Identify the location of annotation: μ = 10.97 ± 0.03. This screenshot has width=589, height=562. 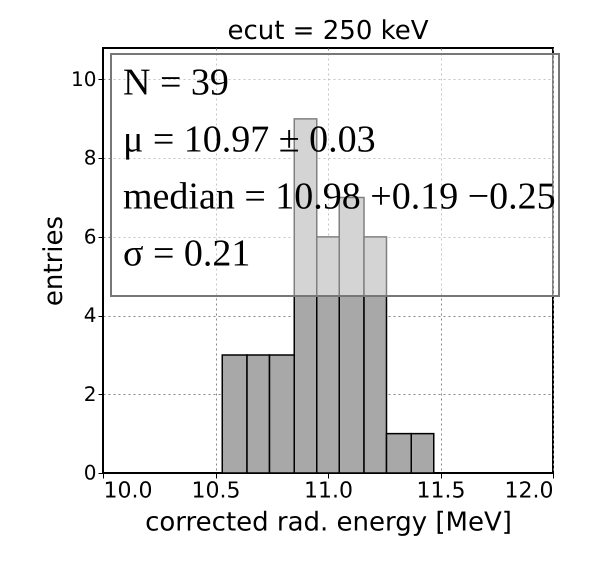
(249, 139).